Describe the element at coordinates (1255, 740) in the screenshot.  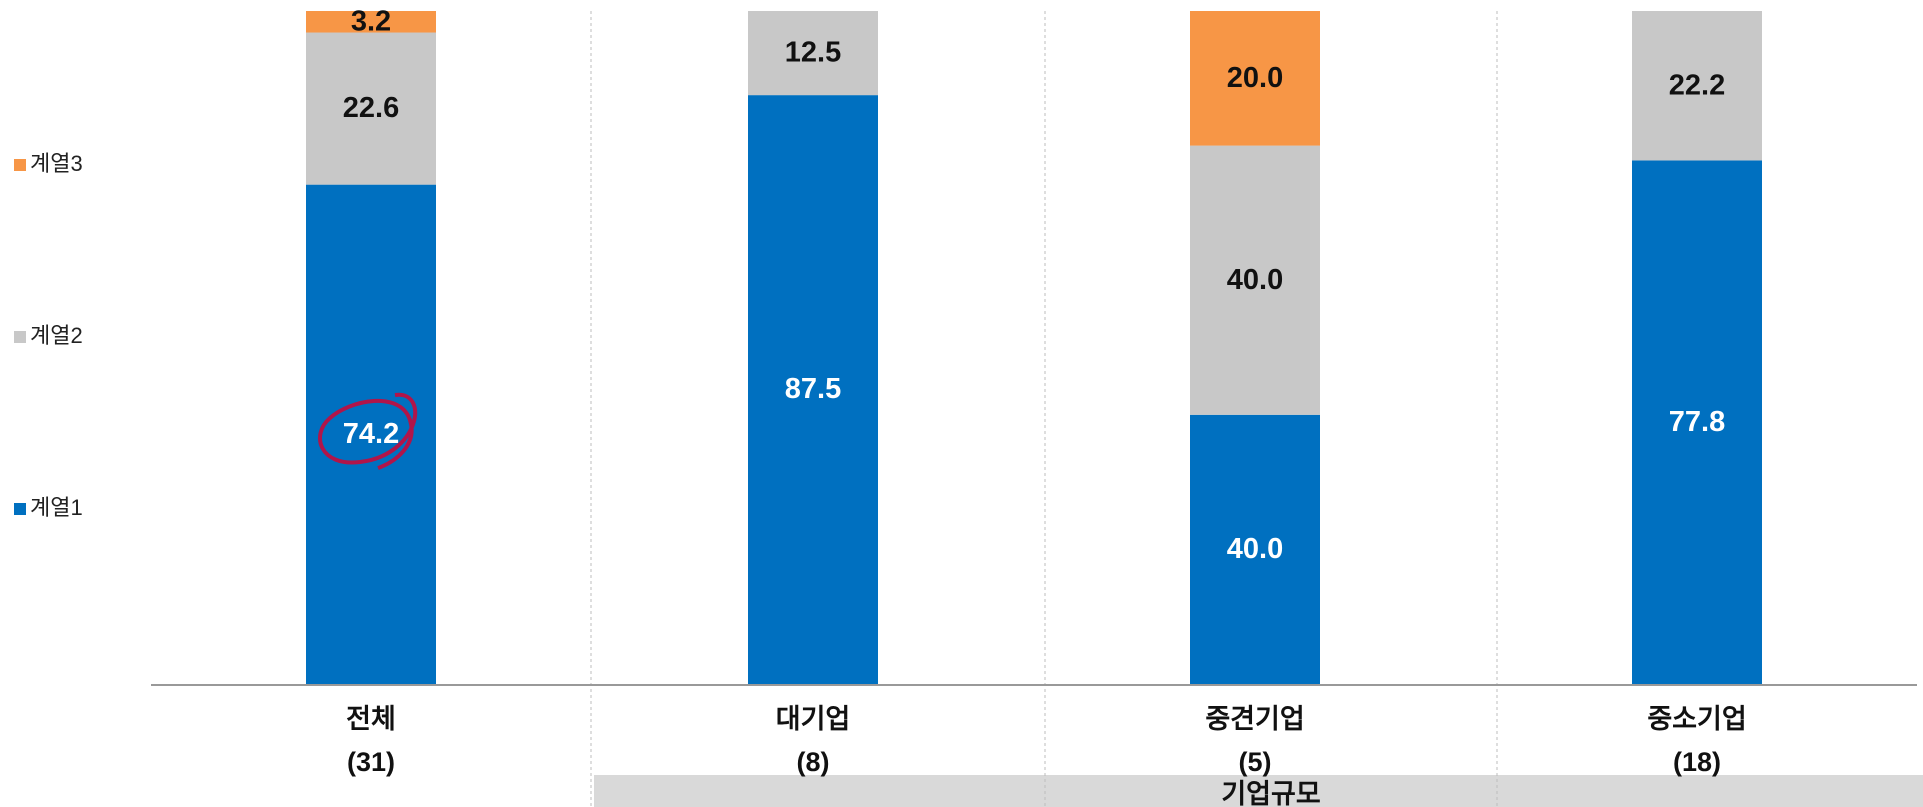
I see `x-tick-label: 중견기업 (5)` at that location.